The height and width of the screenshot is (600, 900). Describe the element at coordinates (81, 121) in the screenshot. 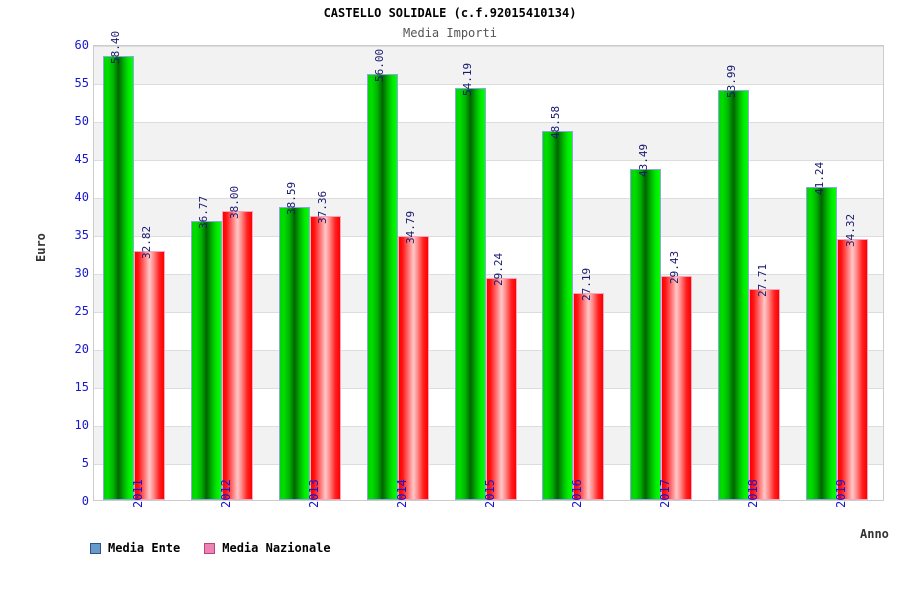

I see `y-axis-tick-label: 50` at that location.